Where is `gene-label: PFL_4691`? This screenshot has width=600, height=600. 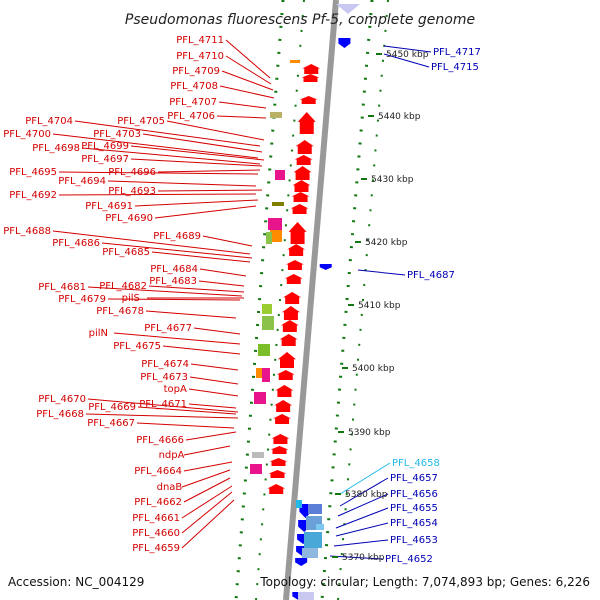 gene-label: PFL_4691 is located at coordinates (109, 206).